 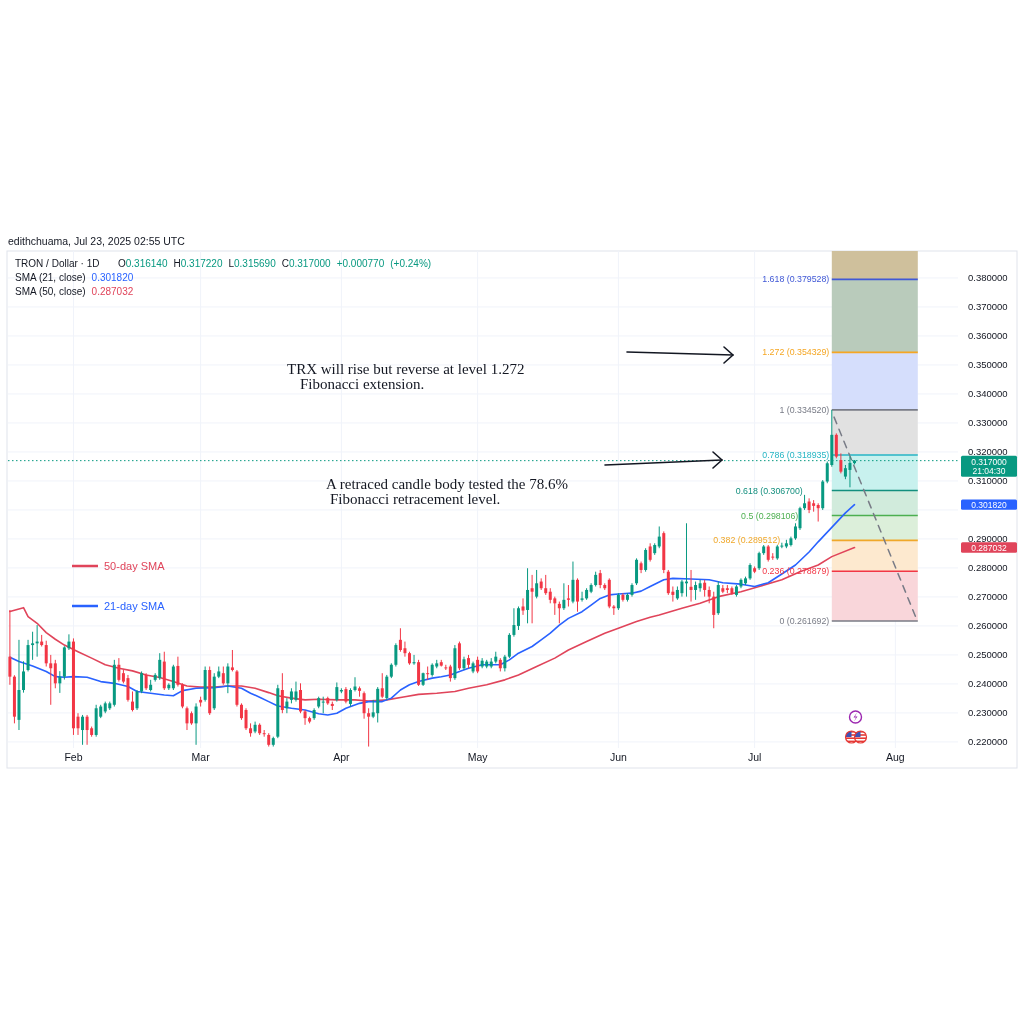 I want to click on x-tick-label: Apr, so click(x=342, y=756).